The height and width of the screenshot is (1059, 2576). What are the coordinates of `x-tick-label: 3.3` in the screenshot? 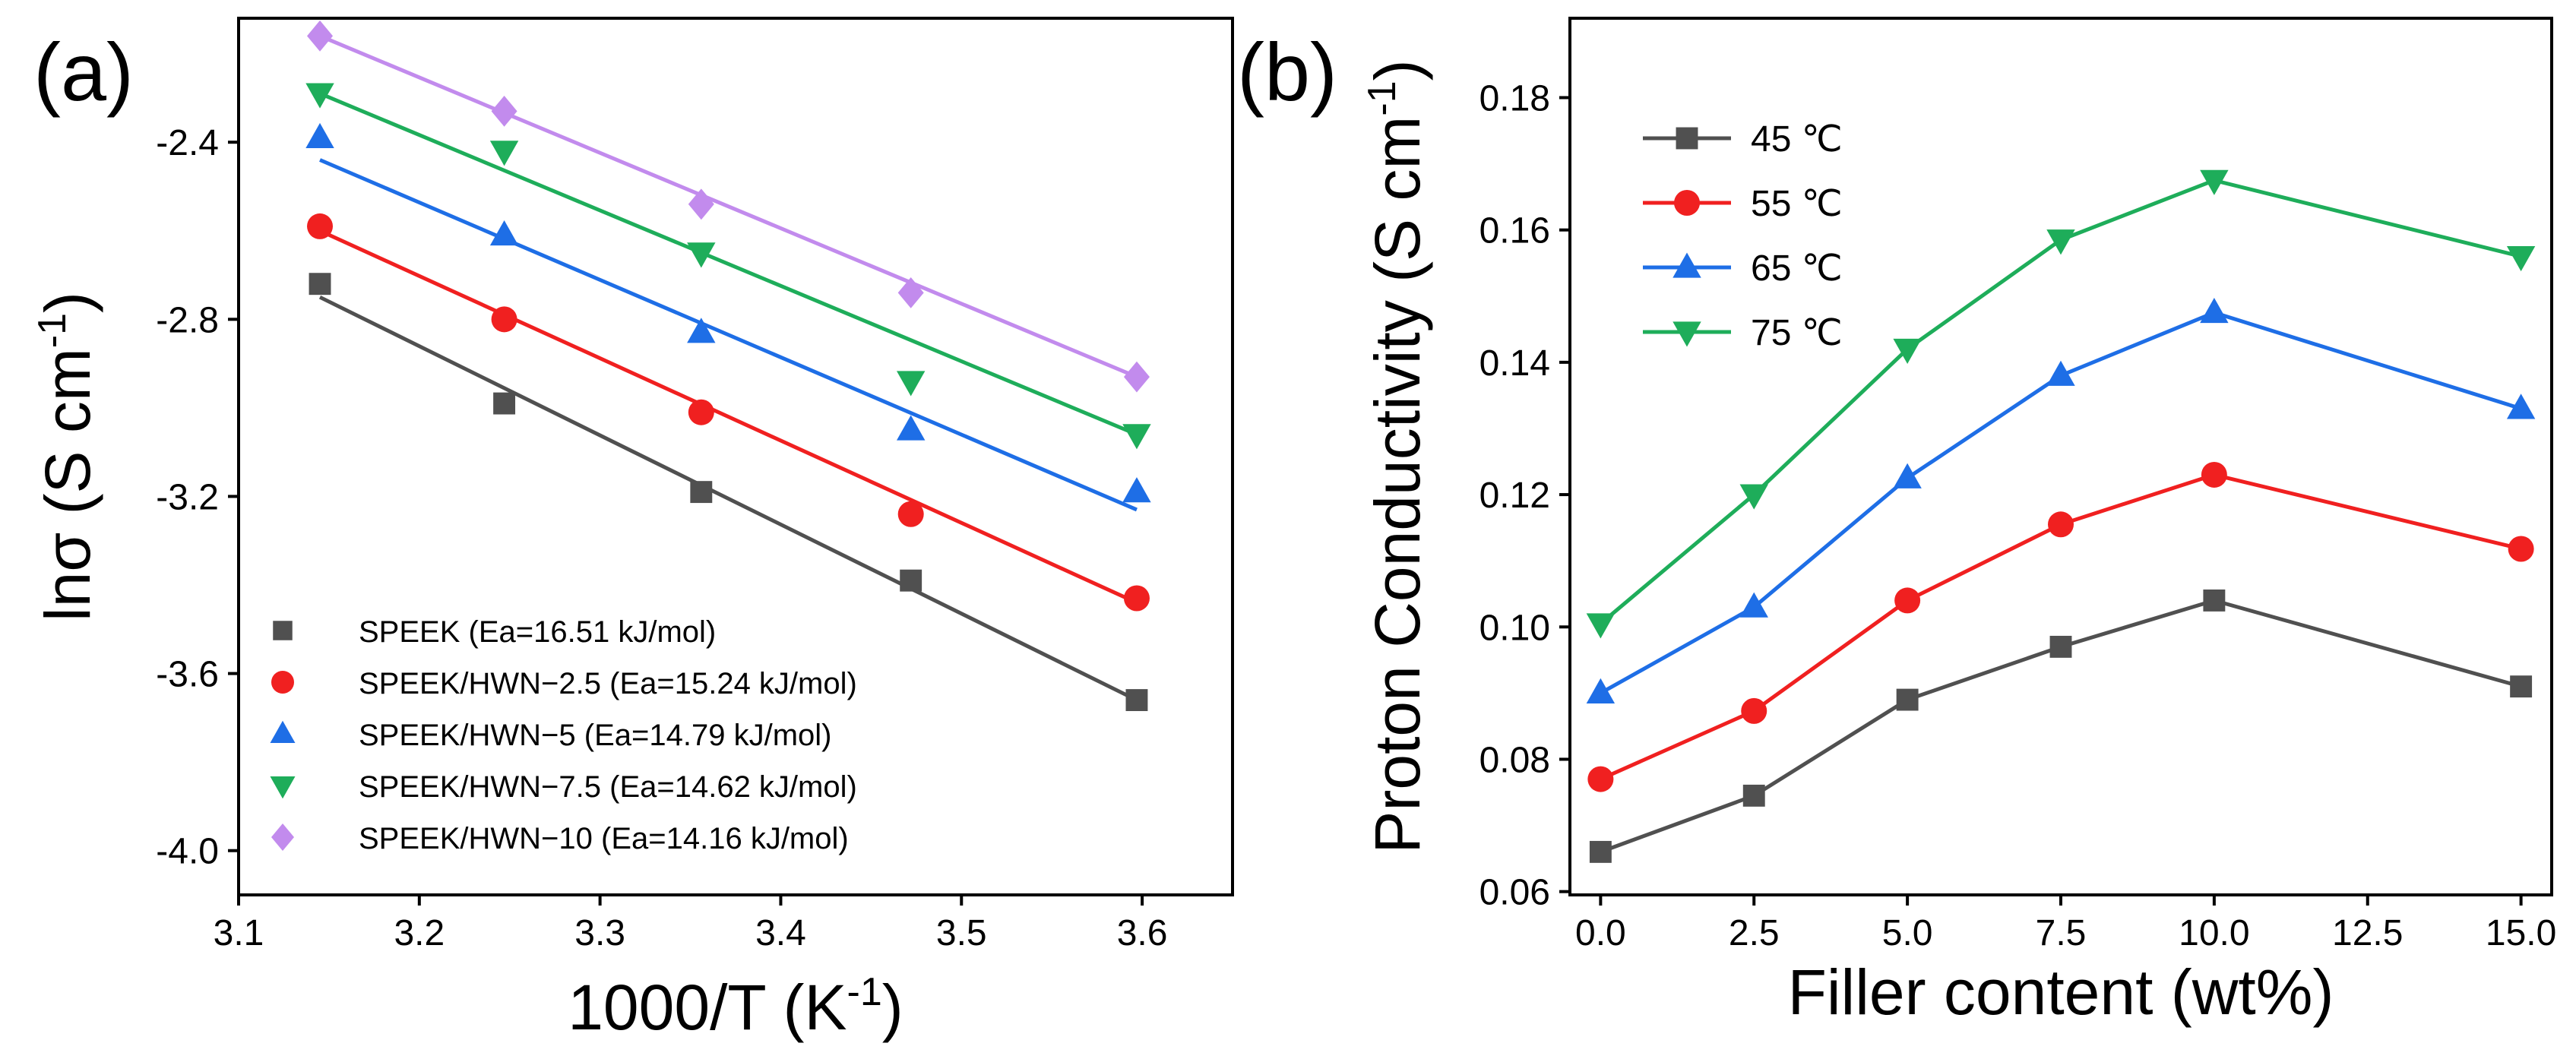 It's located at (599, 933).